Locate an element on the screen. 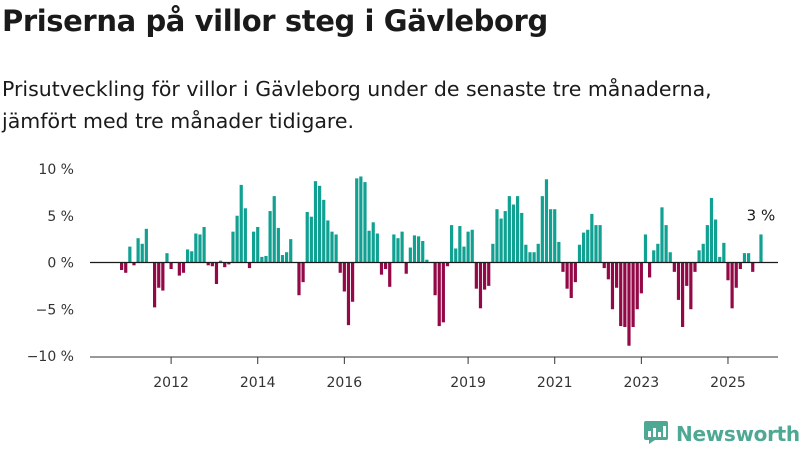 The height and width of the screenshot is (450, 800). y-tick-label: −10 % is located at coordinates (50, 357).